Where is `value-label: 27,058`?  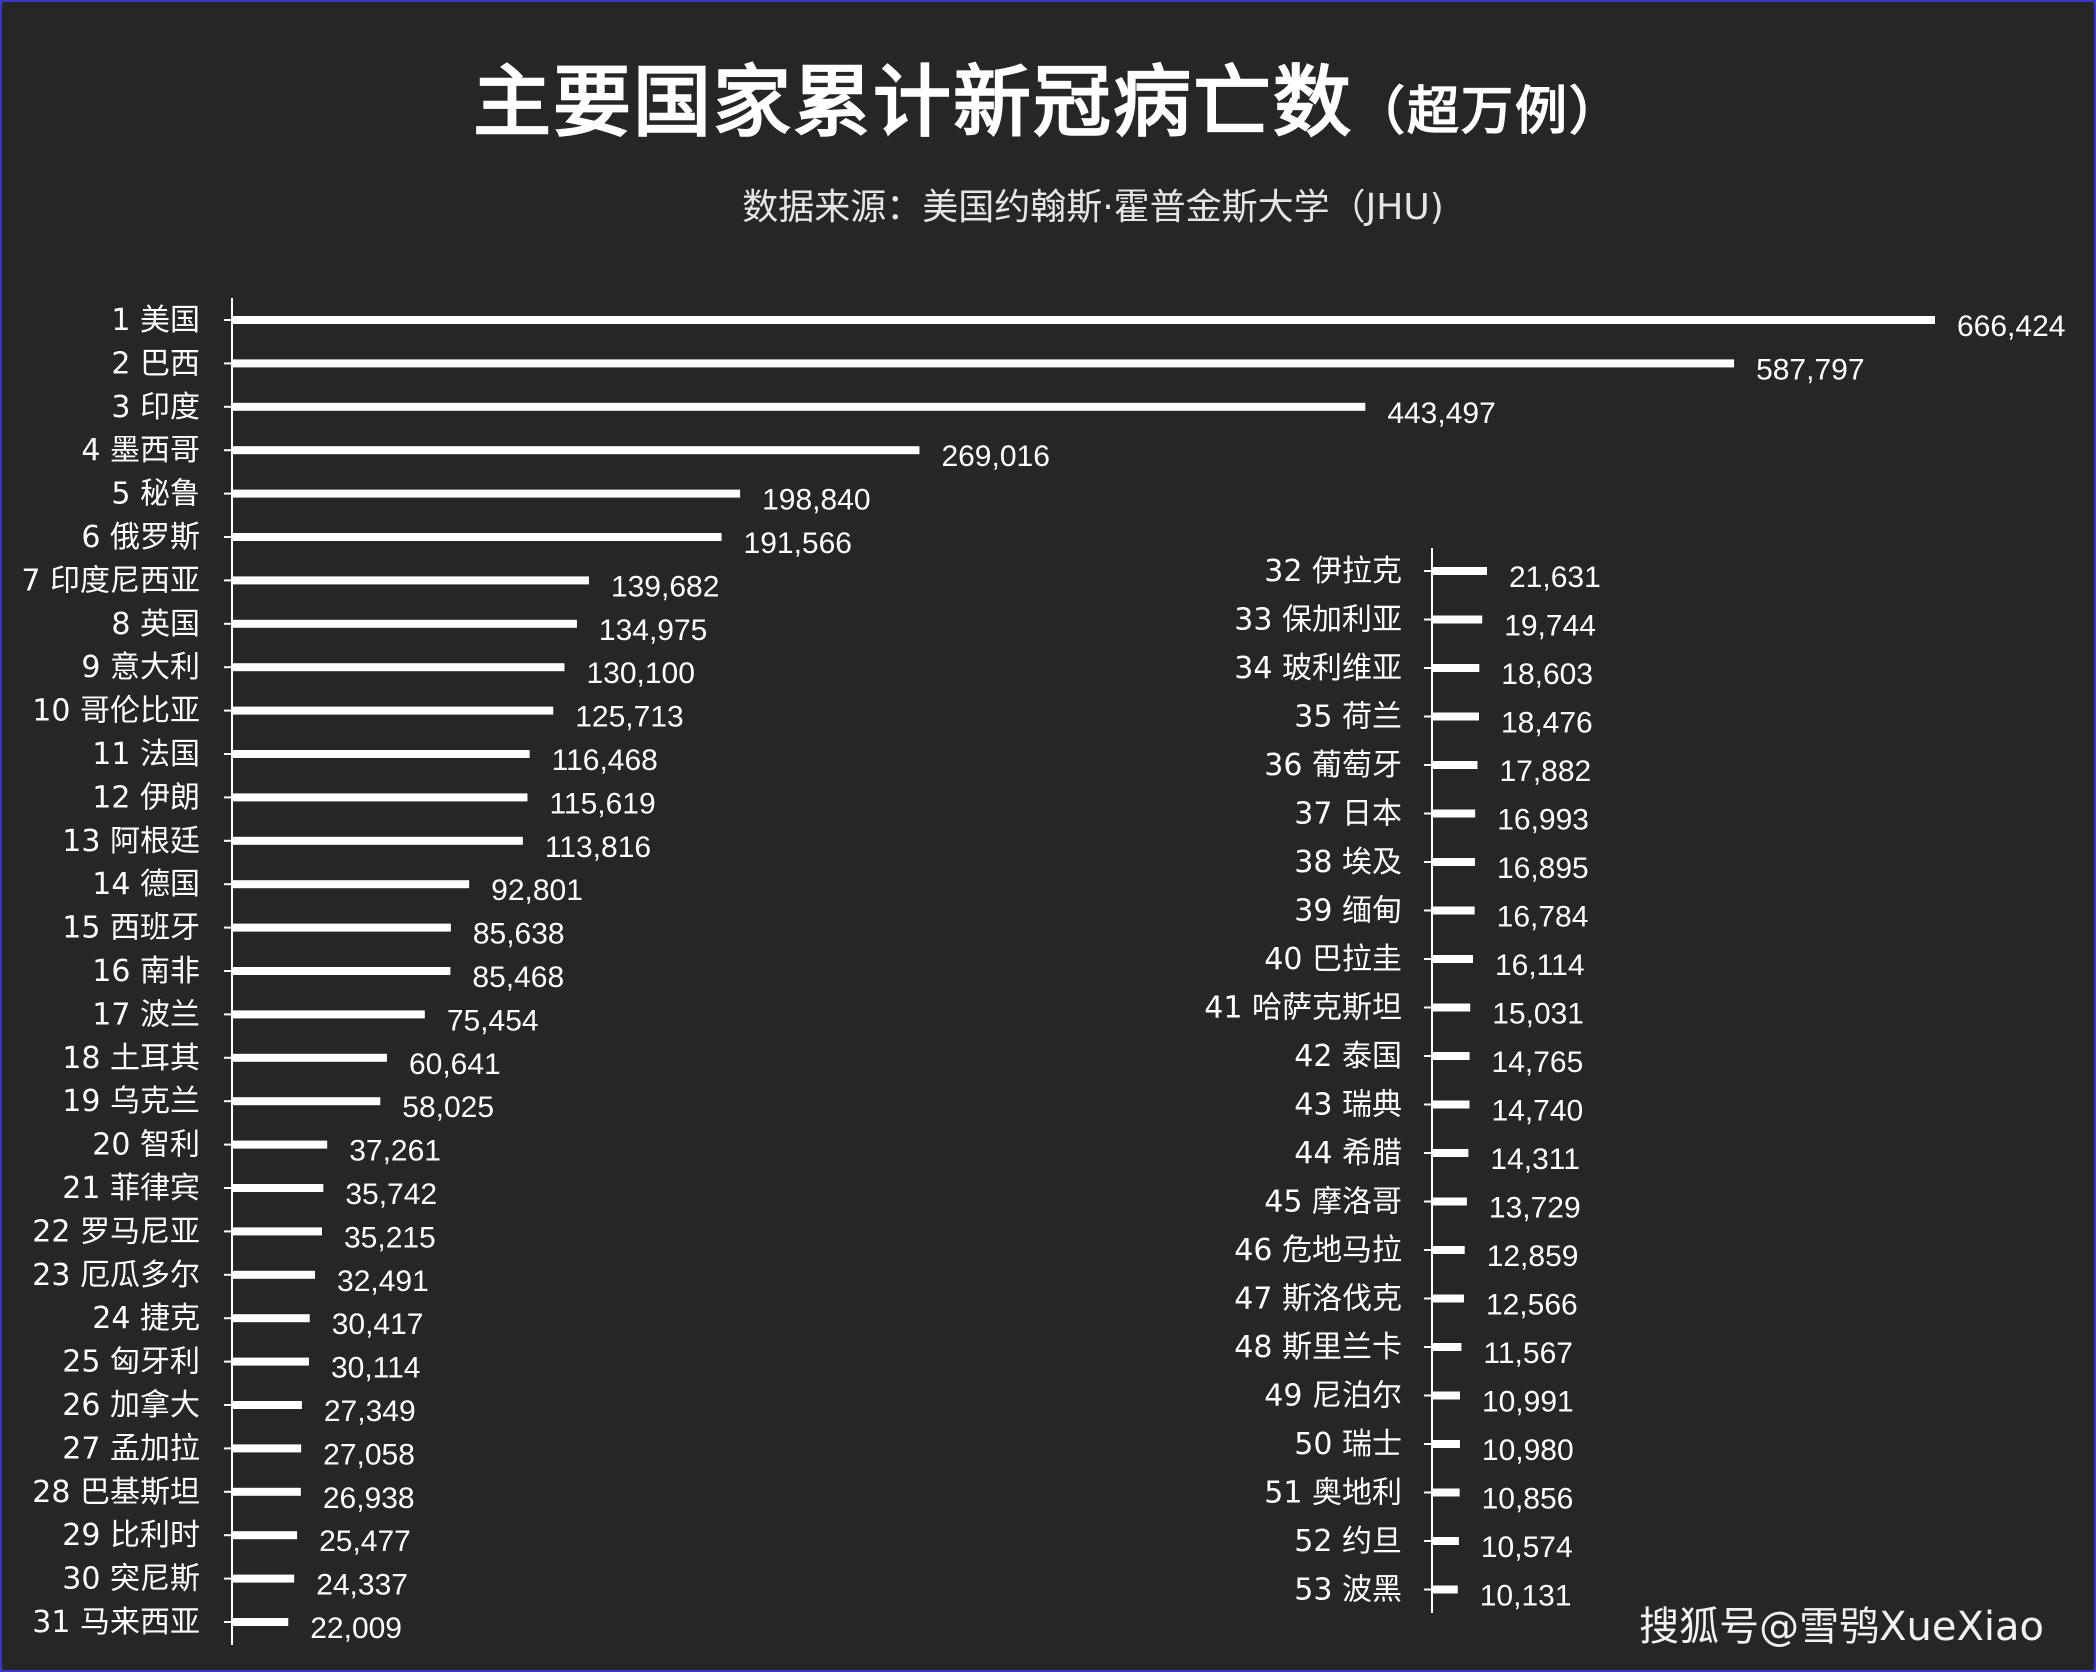 value-label: 27,058 is located at coordinates (369, 1454).